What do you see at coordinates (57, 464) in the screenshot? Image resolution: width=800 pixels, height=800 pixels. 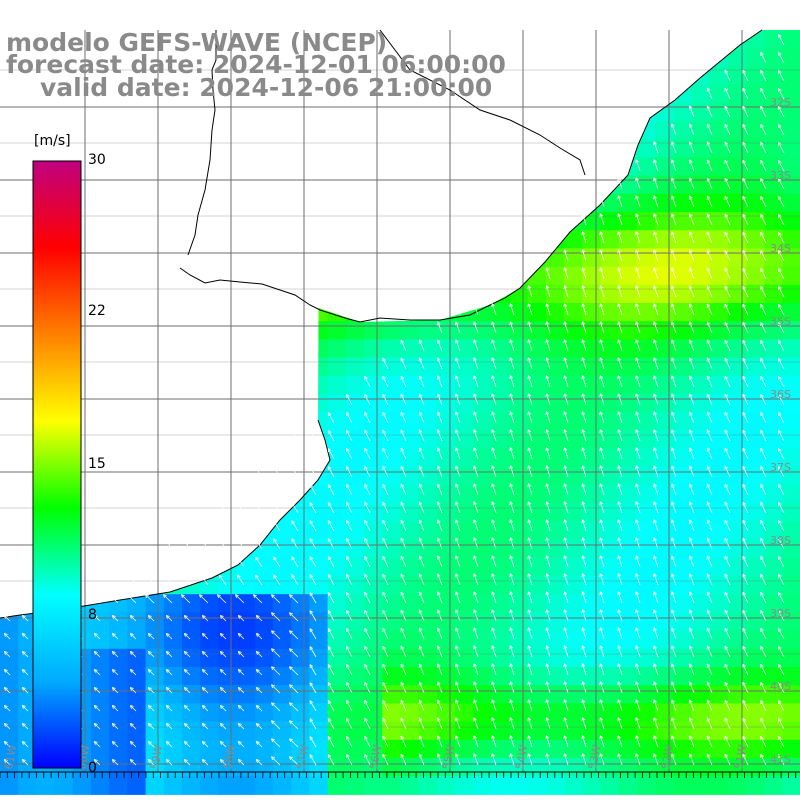 I see `colorbar-gradient` at bounding box center [57, 464].